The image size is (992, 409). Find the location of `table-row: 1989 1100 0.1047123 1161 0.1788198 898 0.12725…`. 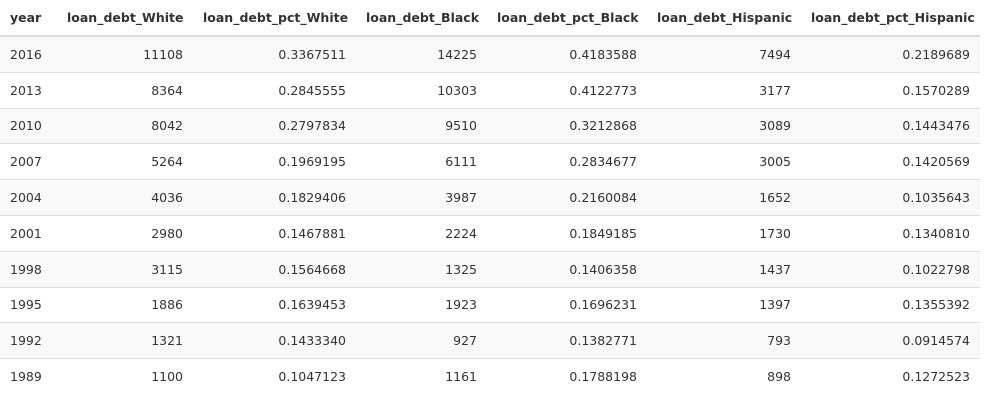

table-row: 1989 1100 0.1047123 1161 0.1788198 898 0.12725… is located at coordinates (490, 376).